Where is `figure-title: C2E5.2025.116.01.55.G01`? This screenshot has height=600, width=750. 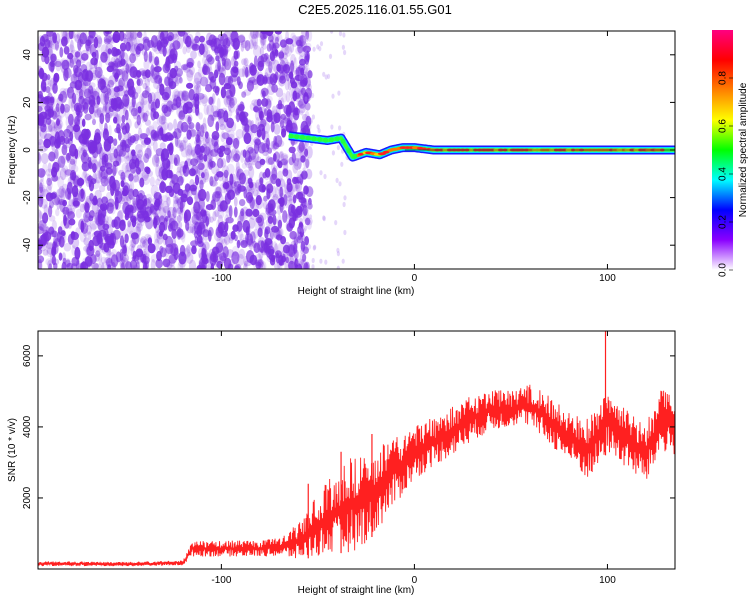 figure-title: C2E5.2025.116.01.55.G01 is located at coordinates (375, 9).